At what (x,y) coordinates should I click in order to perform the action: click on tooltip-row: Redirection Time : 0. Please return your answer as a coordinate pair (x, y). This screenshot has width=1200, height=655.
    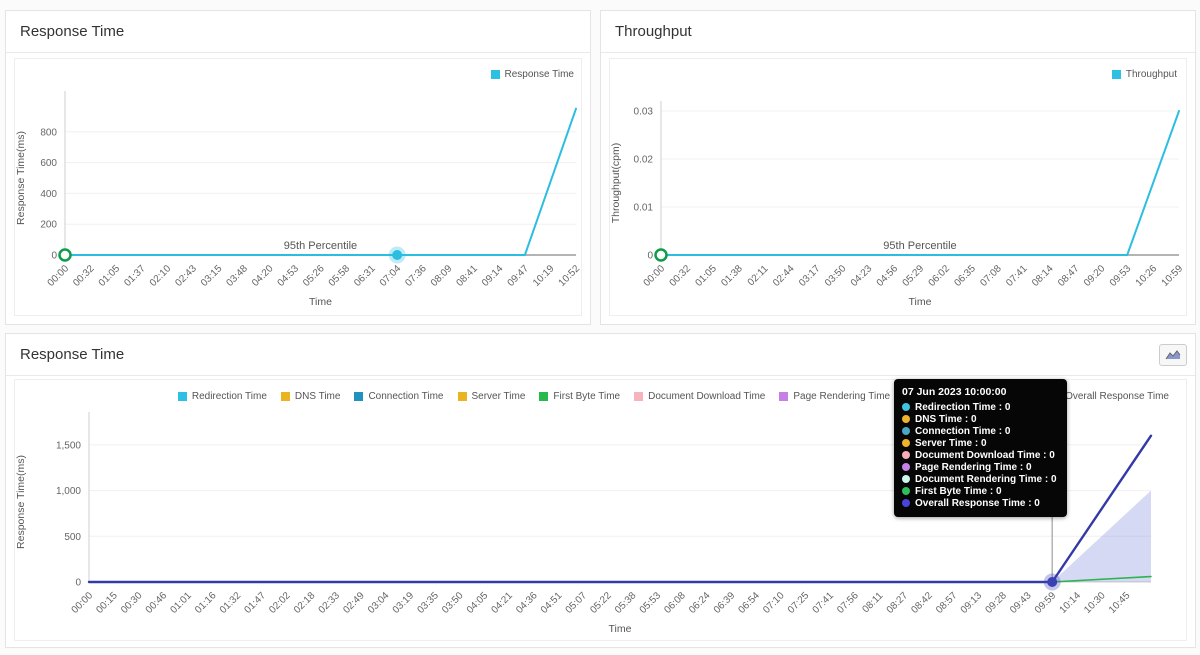
    Looking at the image, I should click on (979, 407).